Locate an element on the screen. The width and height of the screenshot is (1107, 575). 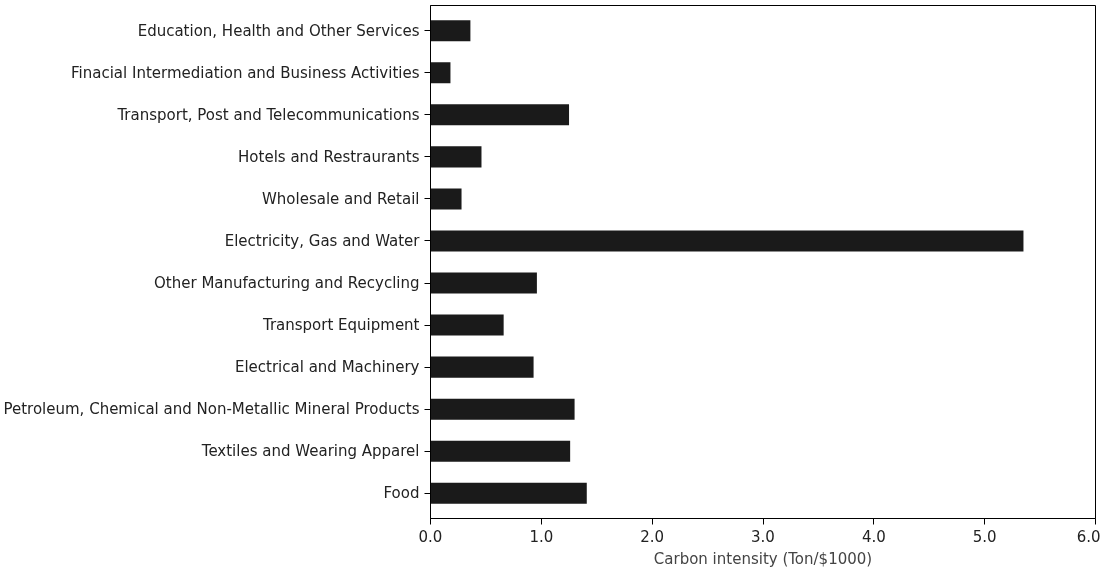
x-tick-label: 5.0 is located at coordinates (984, 536).